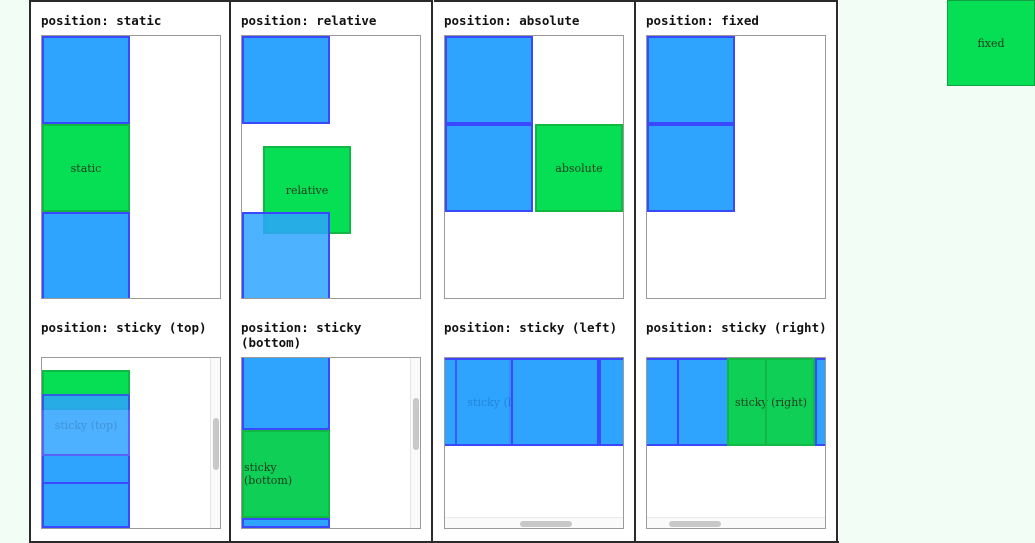 The height and width of the screenshot is (543, 1035). Describe the element at coordinates (512, 20) in the screenshot. I see `absolute-title: position: absolute` at that location.